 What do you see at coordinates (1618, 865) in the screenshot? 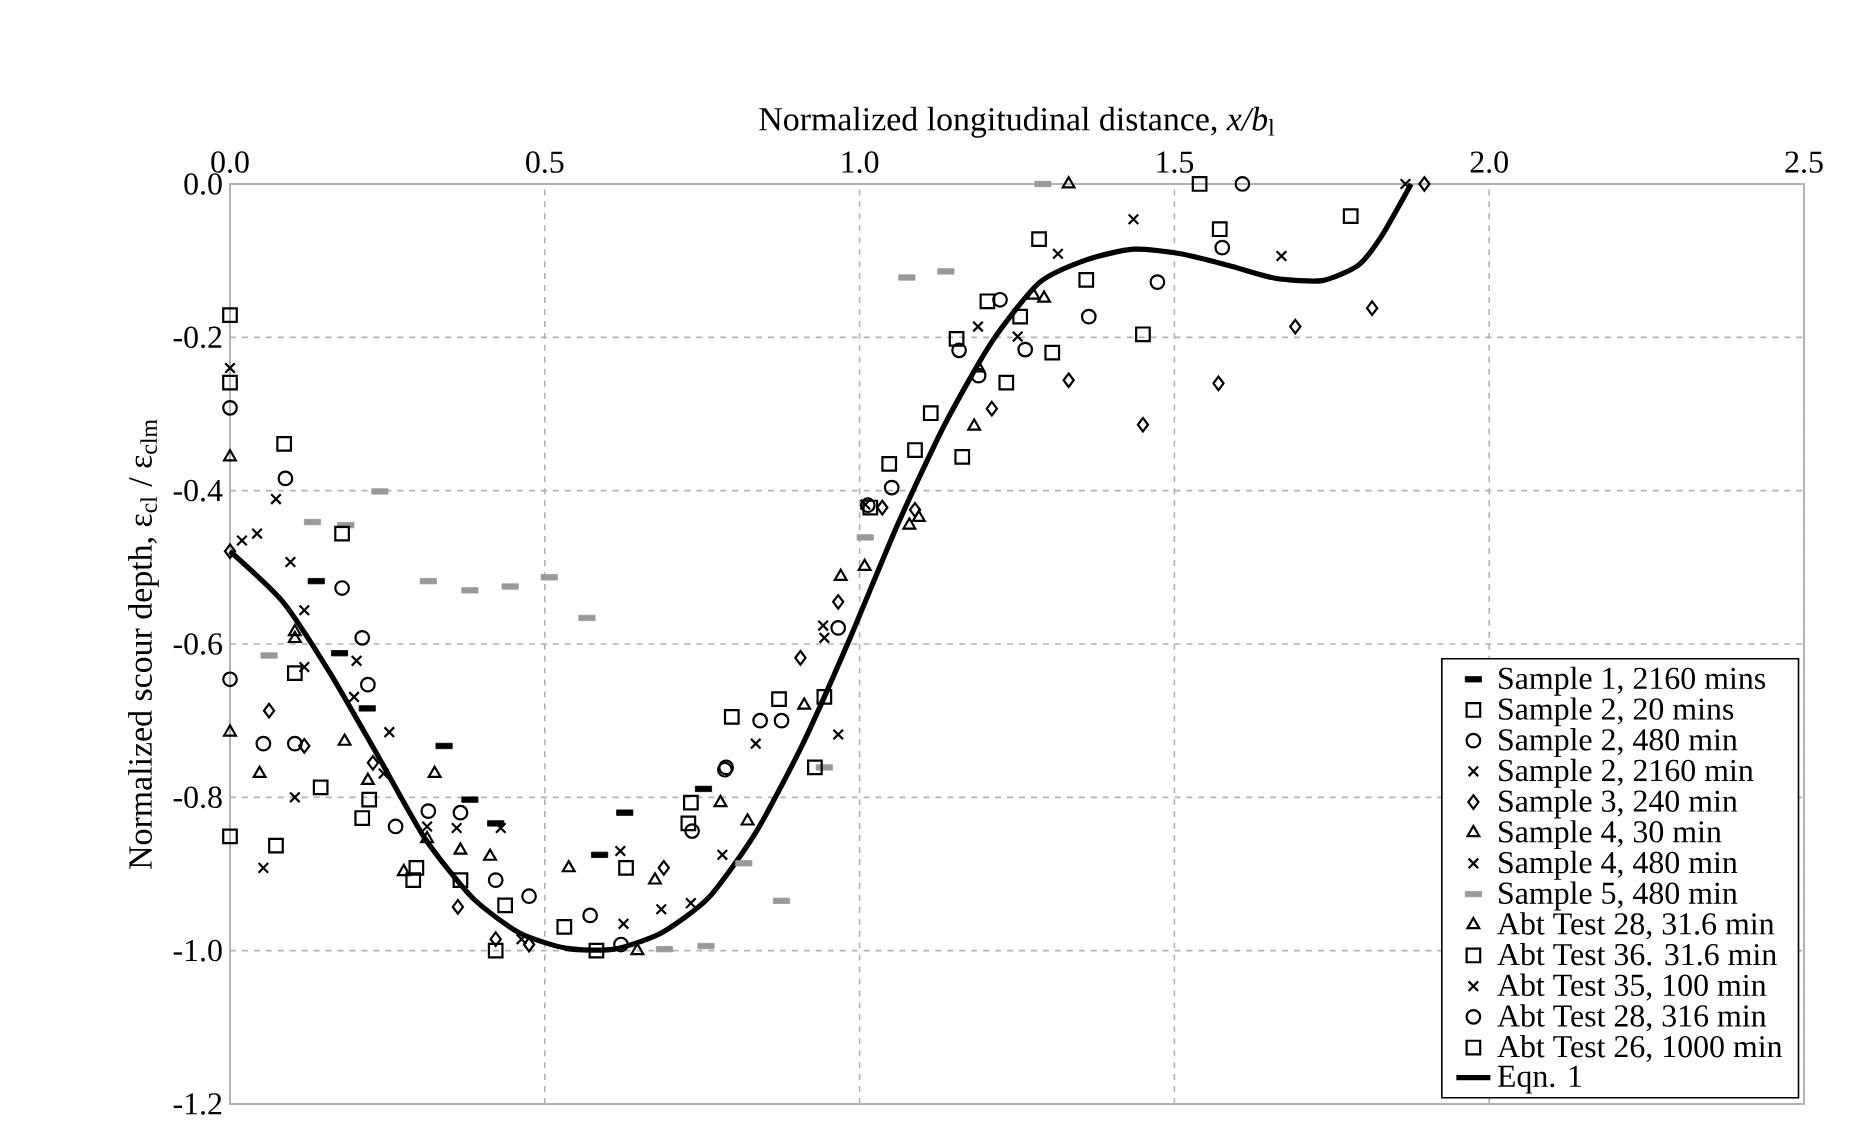
I see `legend-label: Sample 4, 480 min` at bounding box center [1618, 865].